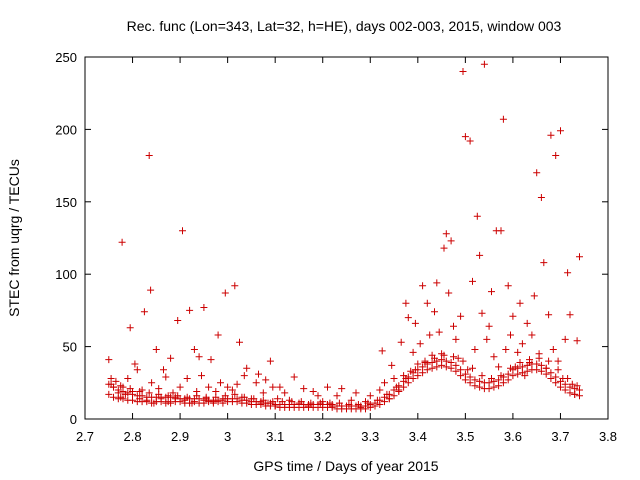  Describe the element at coordinates (66, 57) in the screenshot. I see `y-tick-label: 250` at that location.